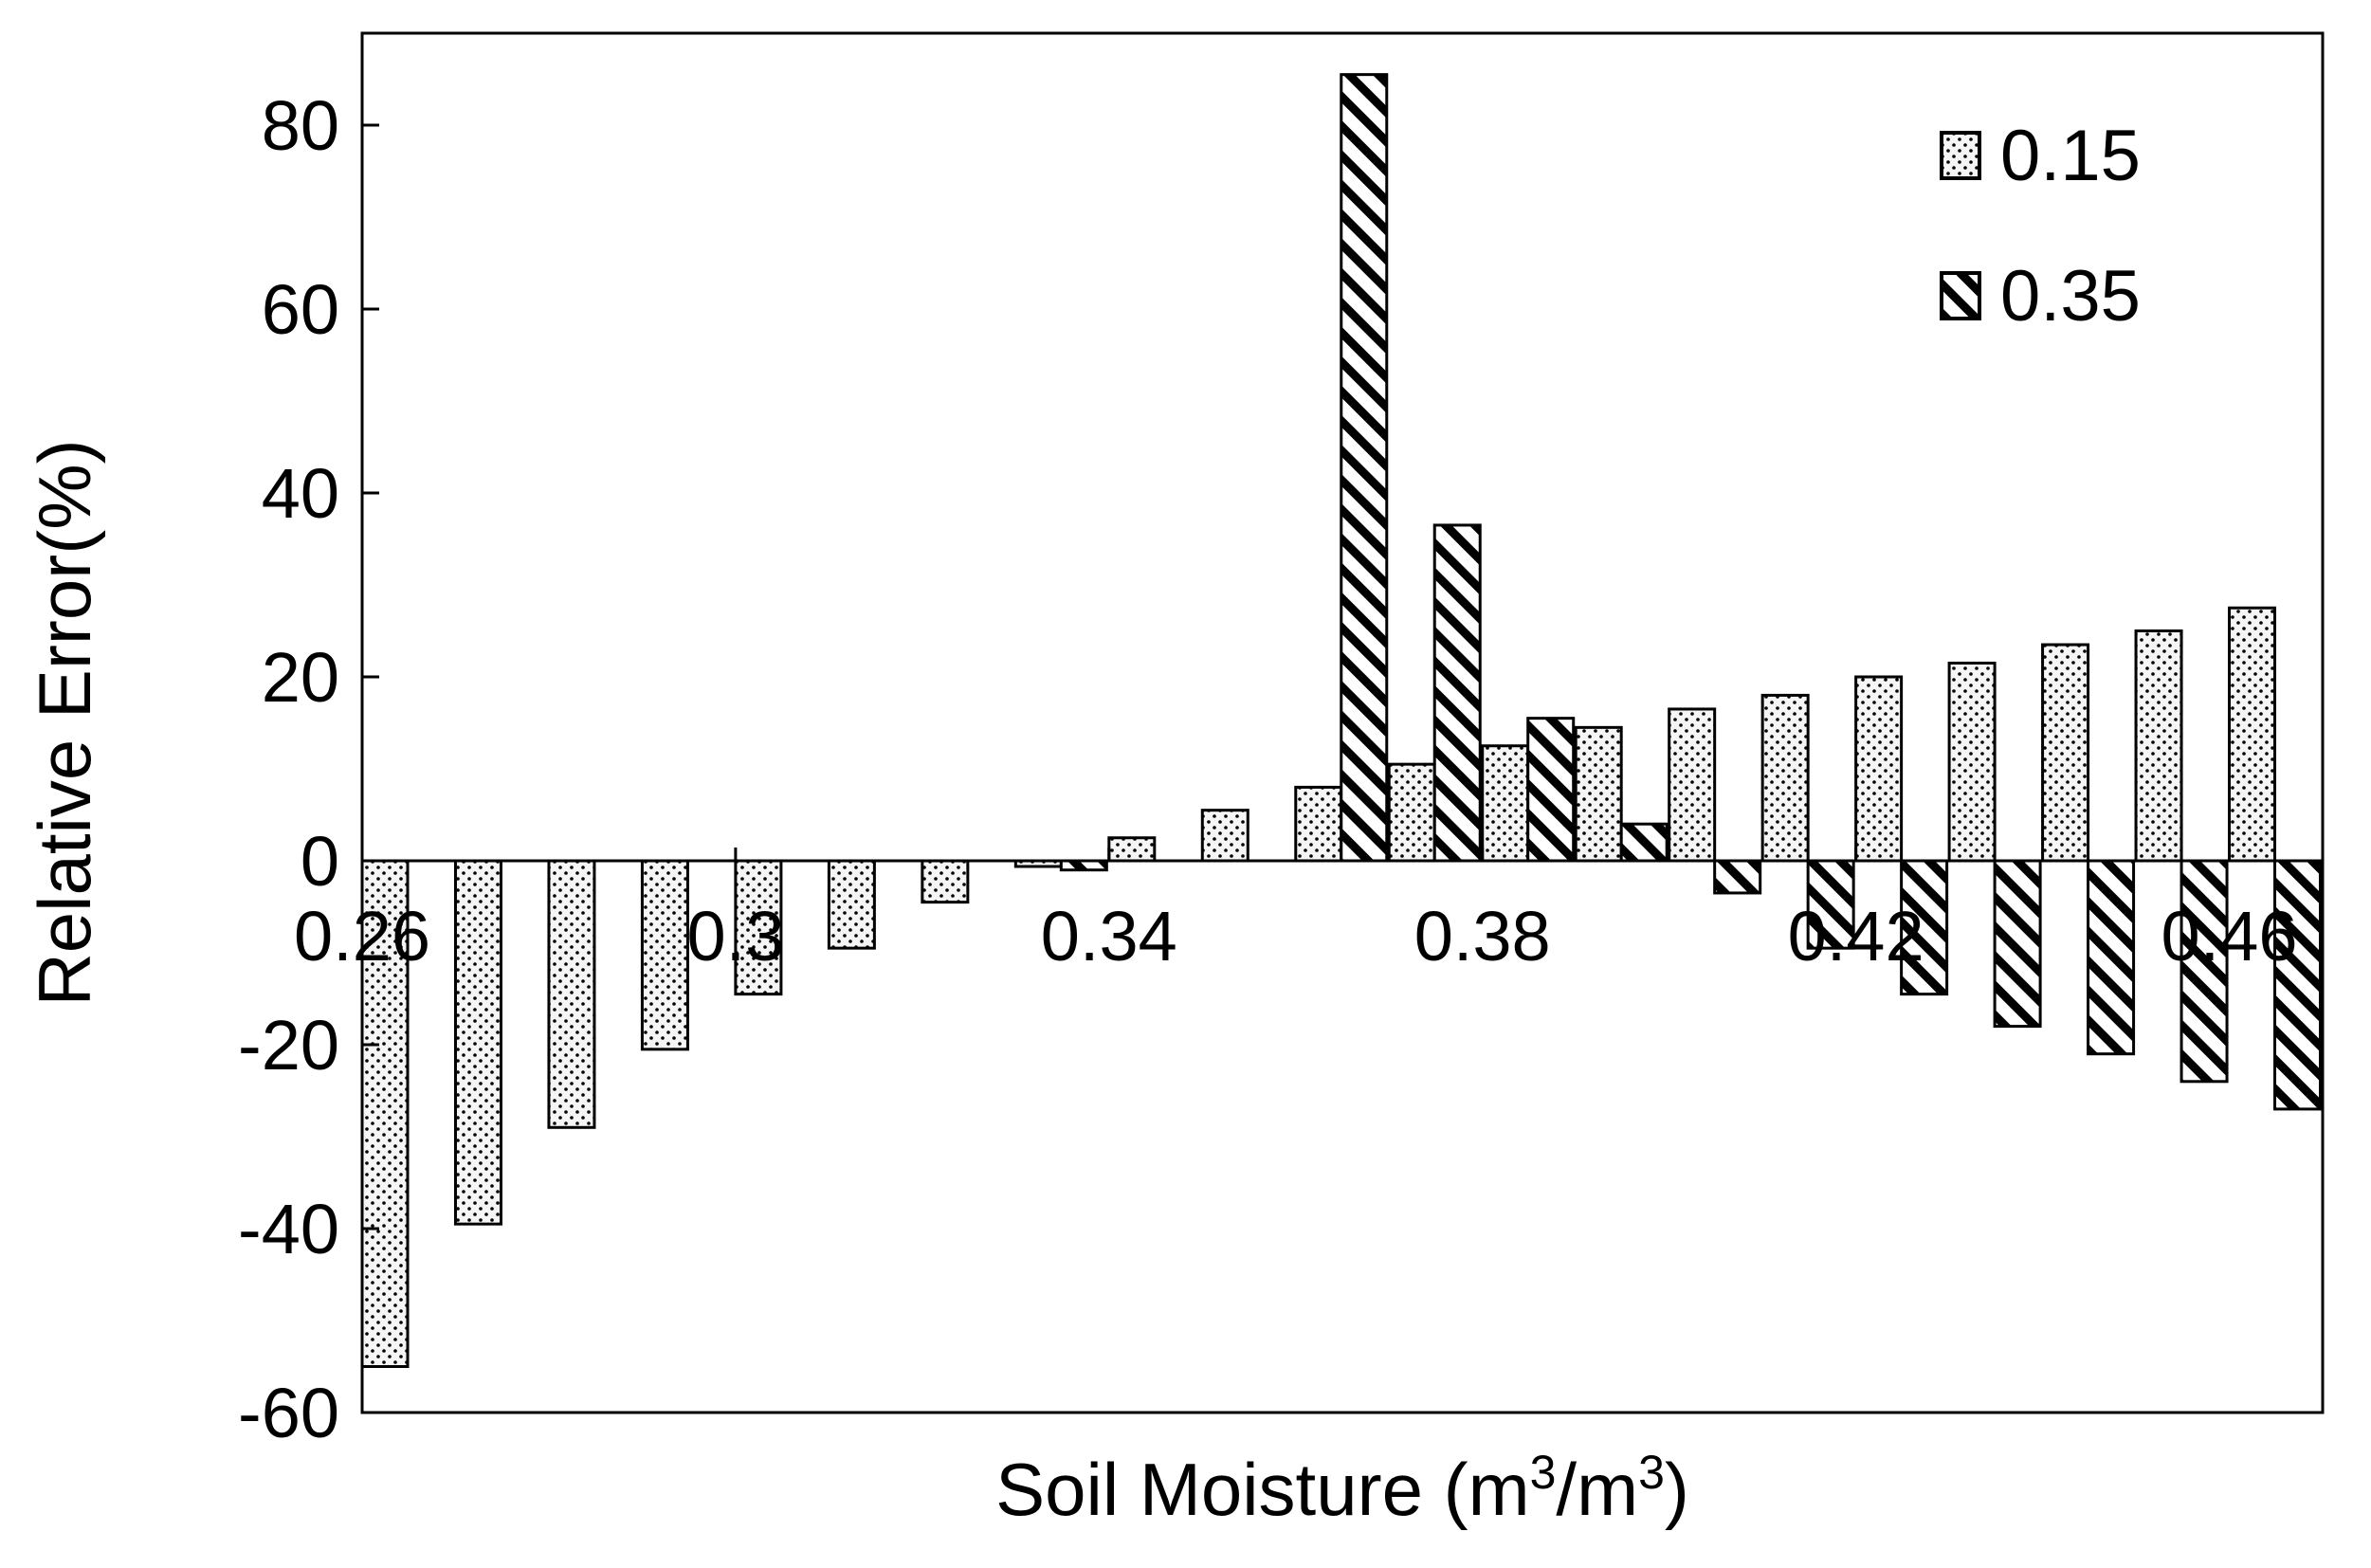 This screenshot has height=1568, width=2371. I want to click on bar-0.15-0.37, so click(1411, 812).